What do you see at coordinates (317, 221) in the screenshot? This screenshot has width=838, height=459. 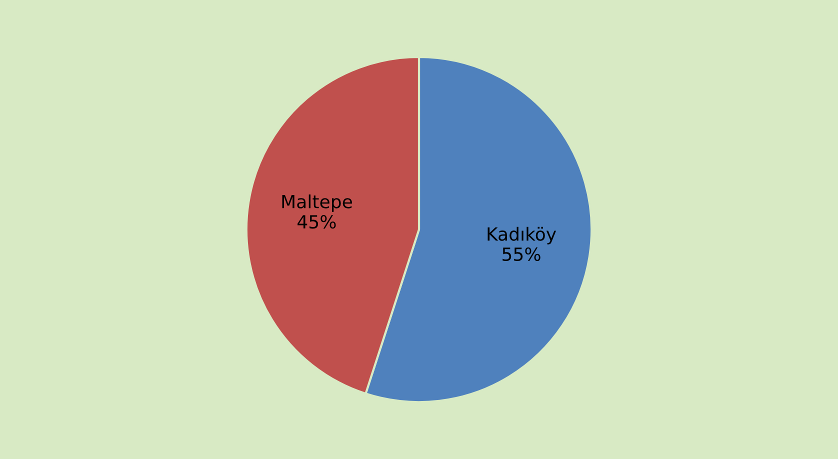 I see `data-label: 45%` at bounding box center [317, 221].